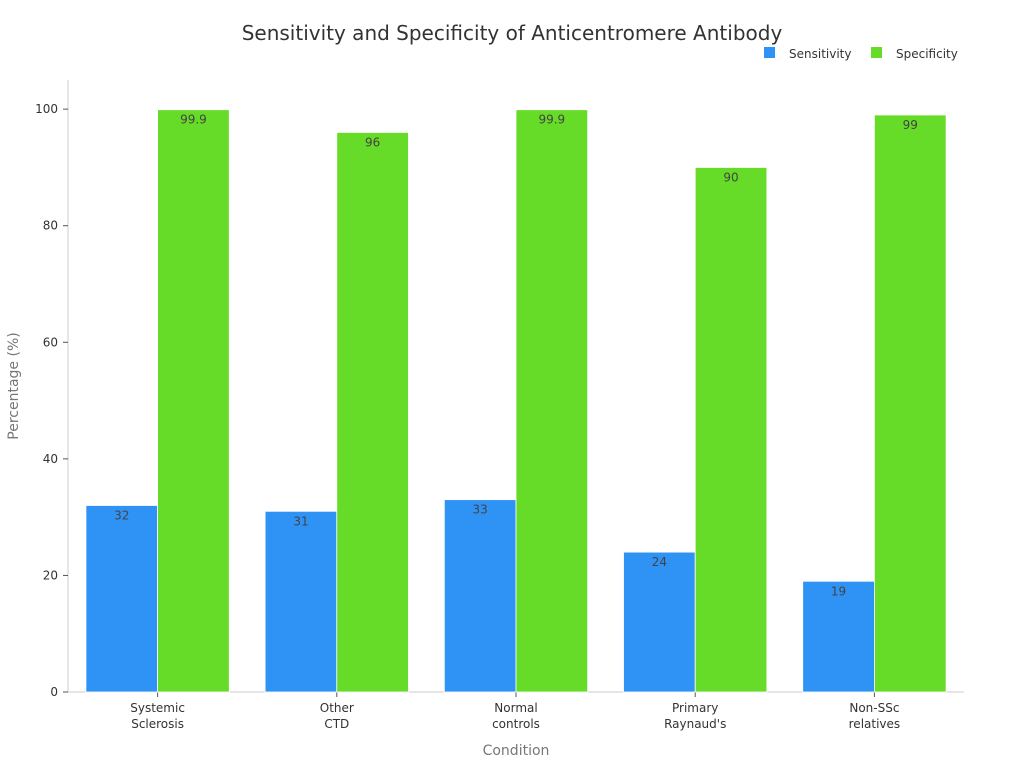 The width and height of the screenshot is (1024, 768). What do you see at coordinates (157, 724) in the screenshot?
I see `category-label: Sclerosis` at bounding box center [157, 724].